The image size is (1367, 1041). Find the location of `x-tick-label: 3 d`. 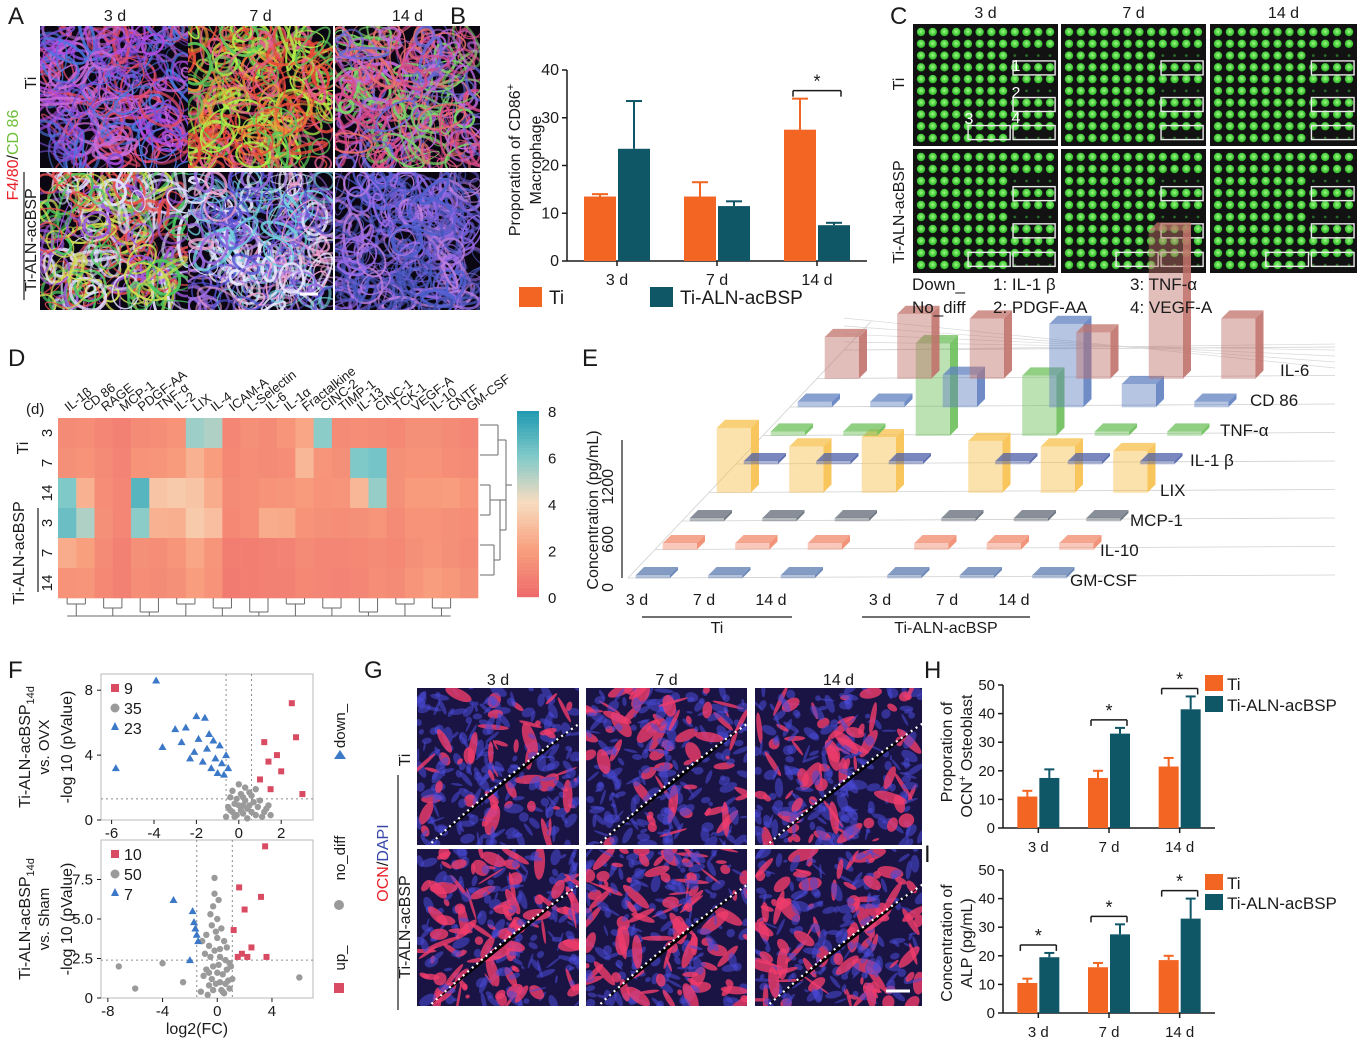

x-tick-label: 3 d is located at coordinates (1038, 1032).